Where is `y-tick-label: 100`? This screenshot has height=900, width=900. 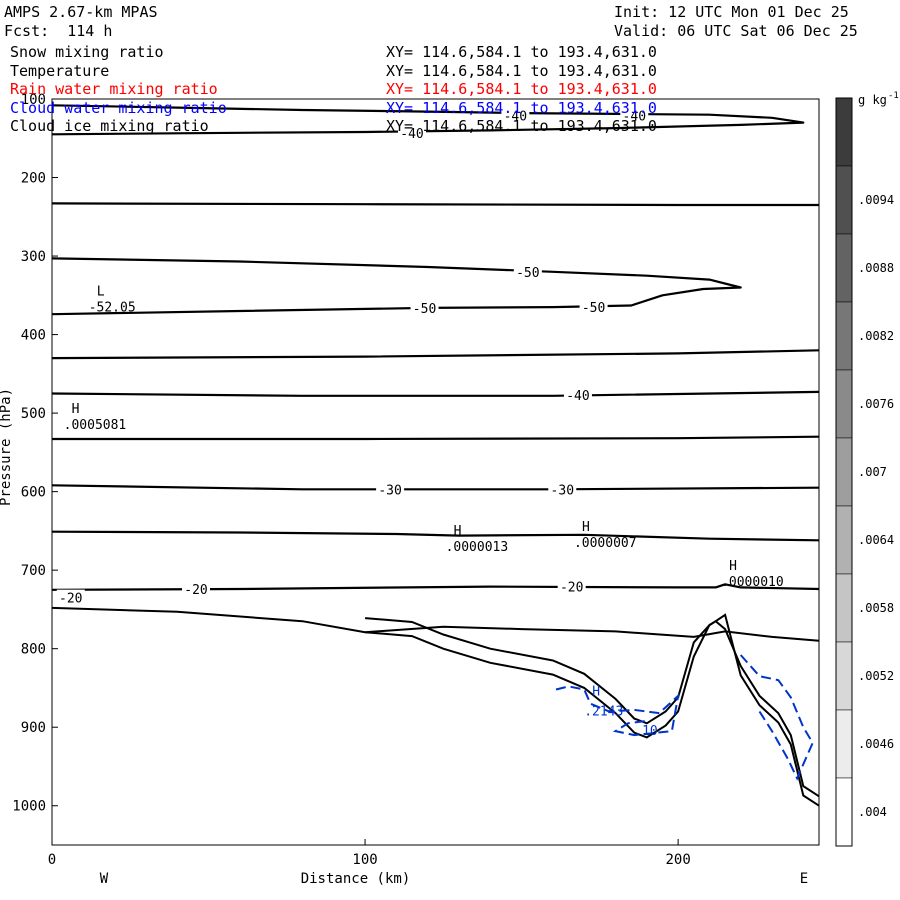 y-tick-label: 100 is located at coordinates (33, 100).